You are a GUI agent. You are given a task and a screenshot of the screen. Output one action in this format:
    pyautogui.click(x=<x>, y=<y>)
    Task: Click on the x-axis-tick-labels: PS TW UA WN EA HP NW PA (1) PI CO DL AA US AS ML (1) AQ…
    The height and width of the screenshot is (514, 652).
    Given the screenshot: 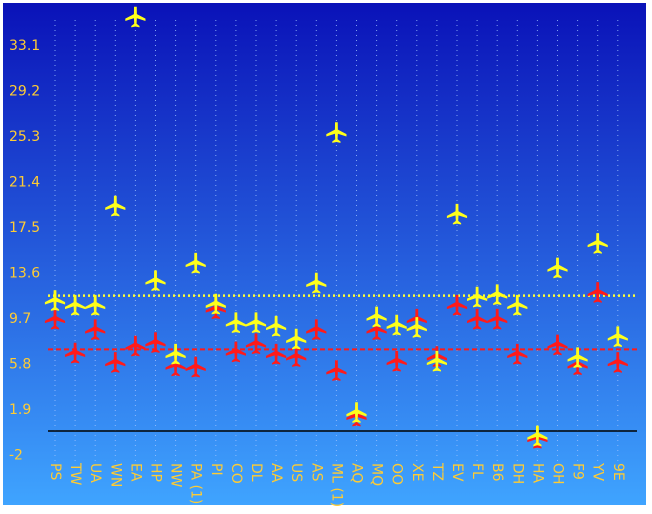 What is the action you would take?
    pyautogui.click(x=336, y=484)
    